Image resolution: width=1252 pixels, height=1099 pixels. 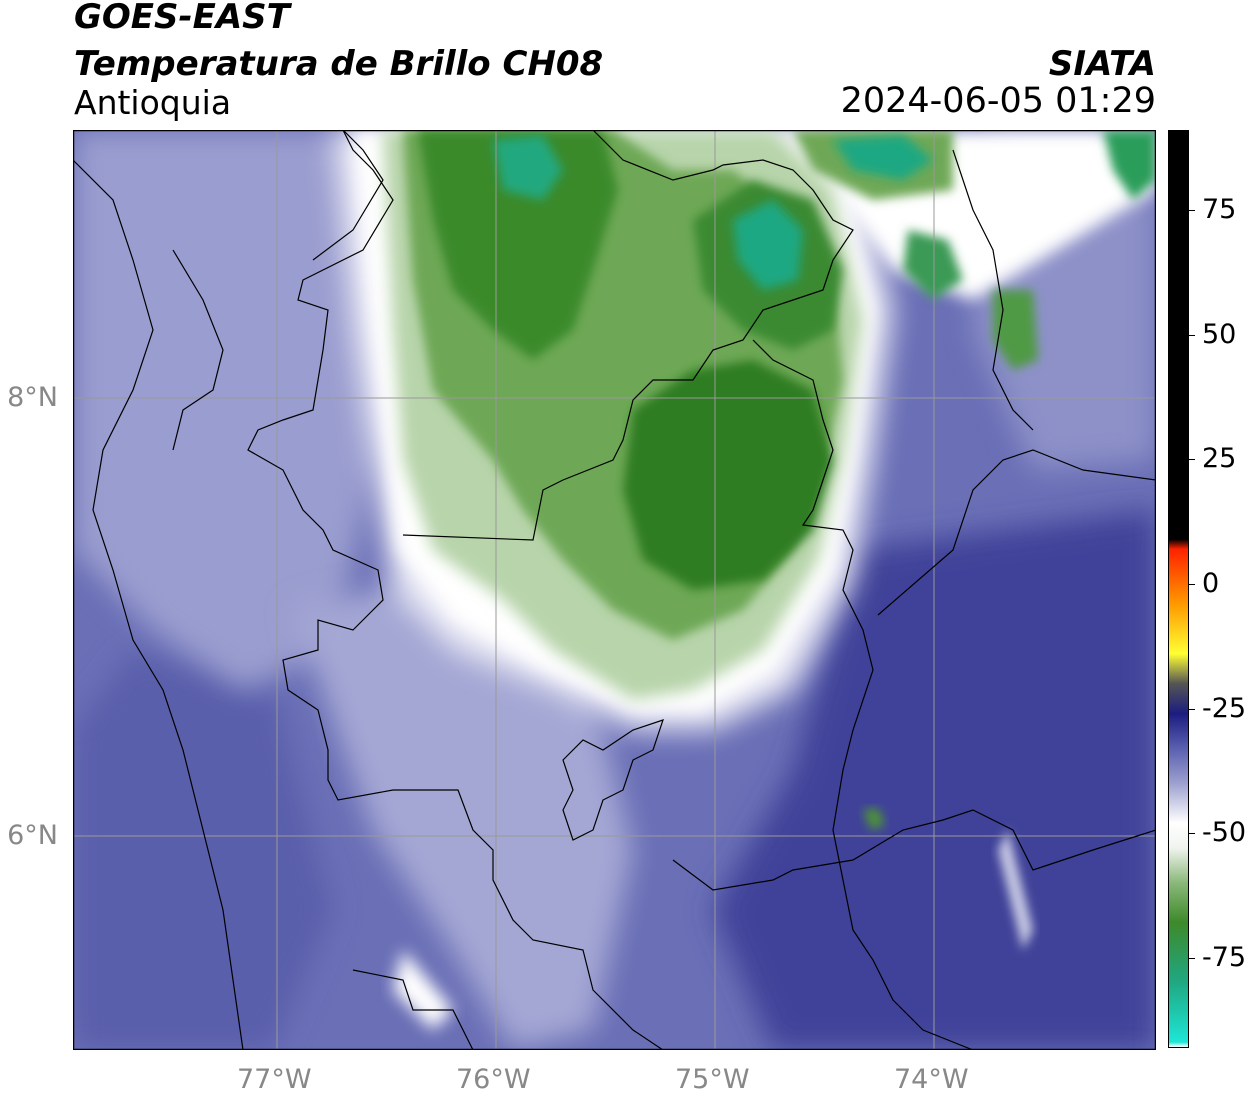 I want to click on cloud-cell-north, so click(x=518, y=245).